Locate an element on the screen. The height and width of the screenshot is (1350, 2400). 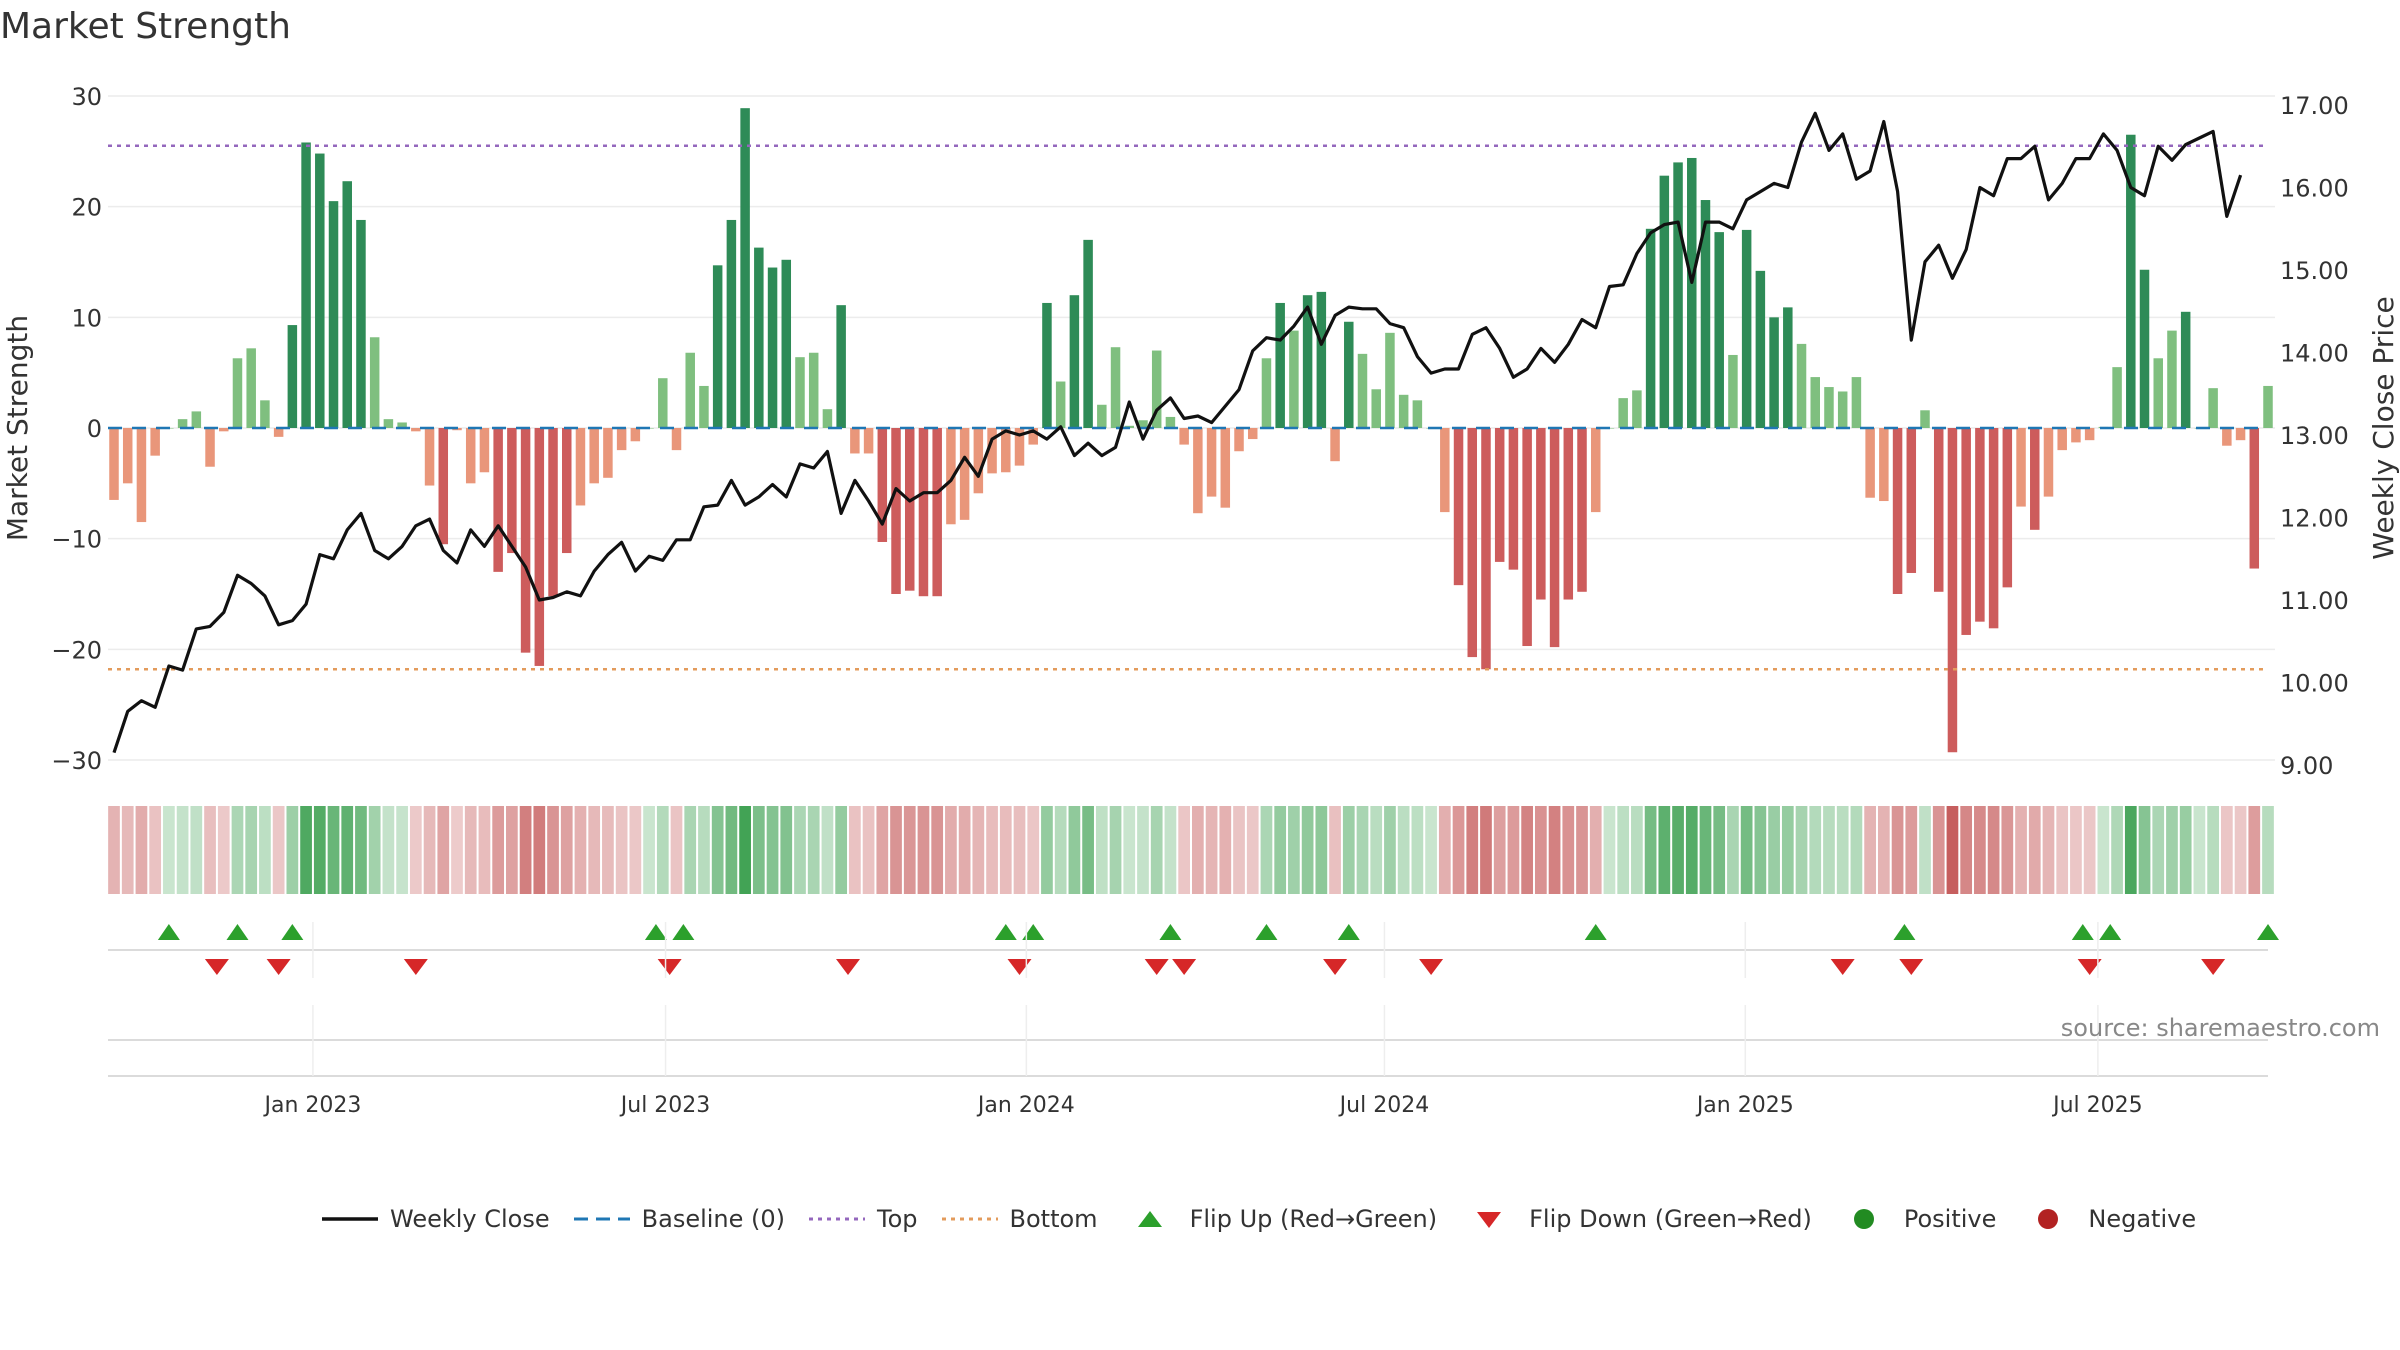
legend-item: Positive is located at coordinates (1915, 1219).